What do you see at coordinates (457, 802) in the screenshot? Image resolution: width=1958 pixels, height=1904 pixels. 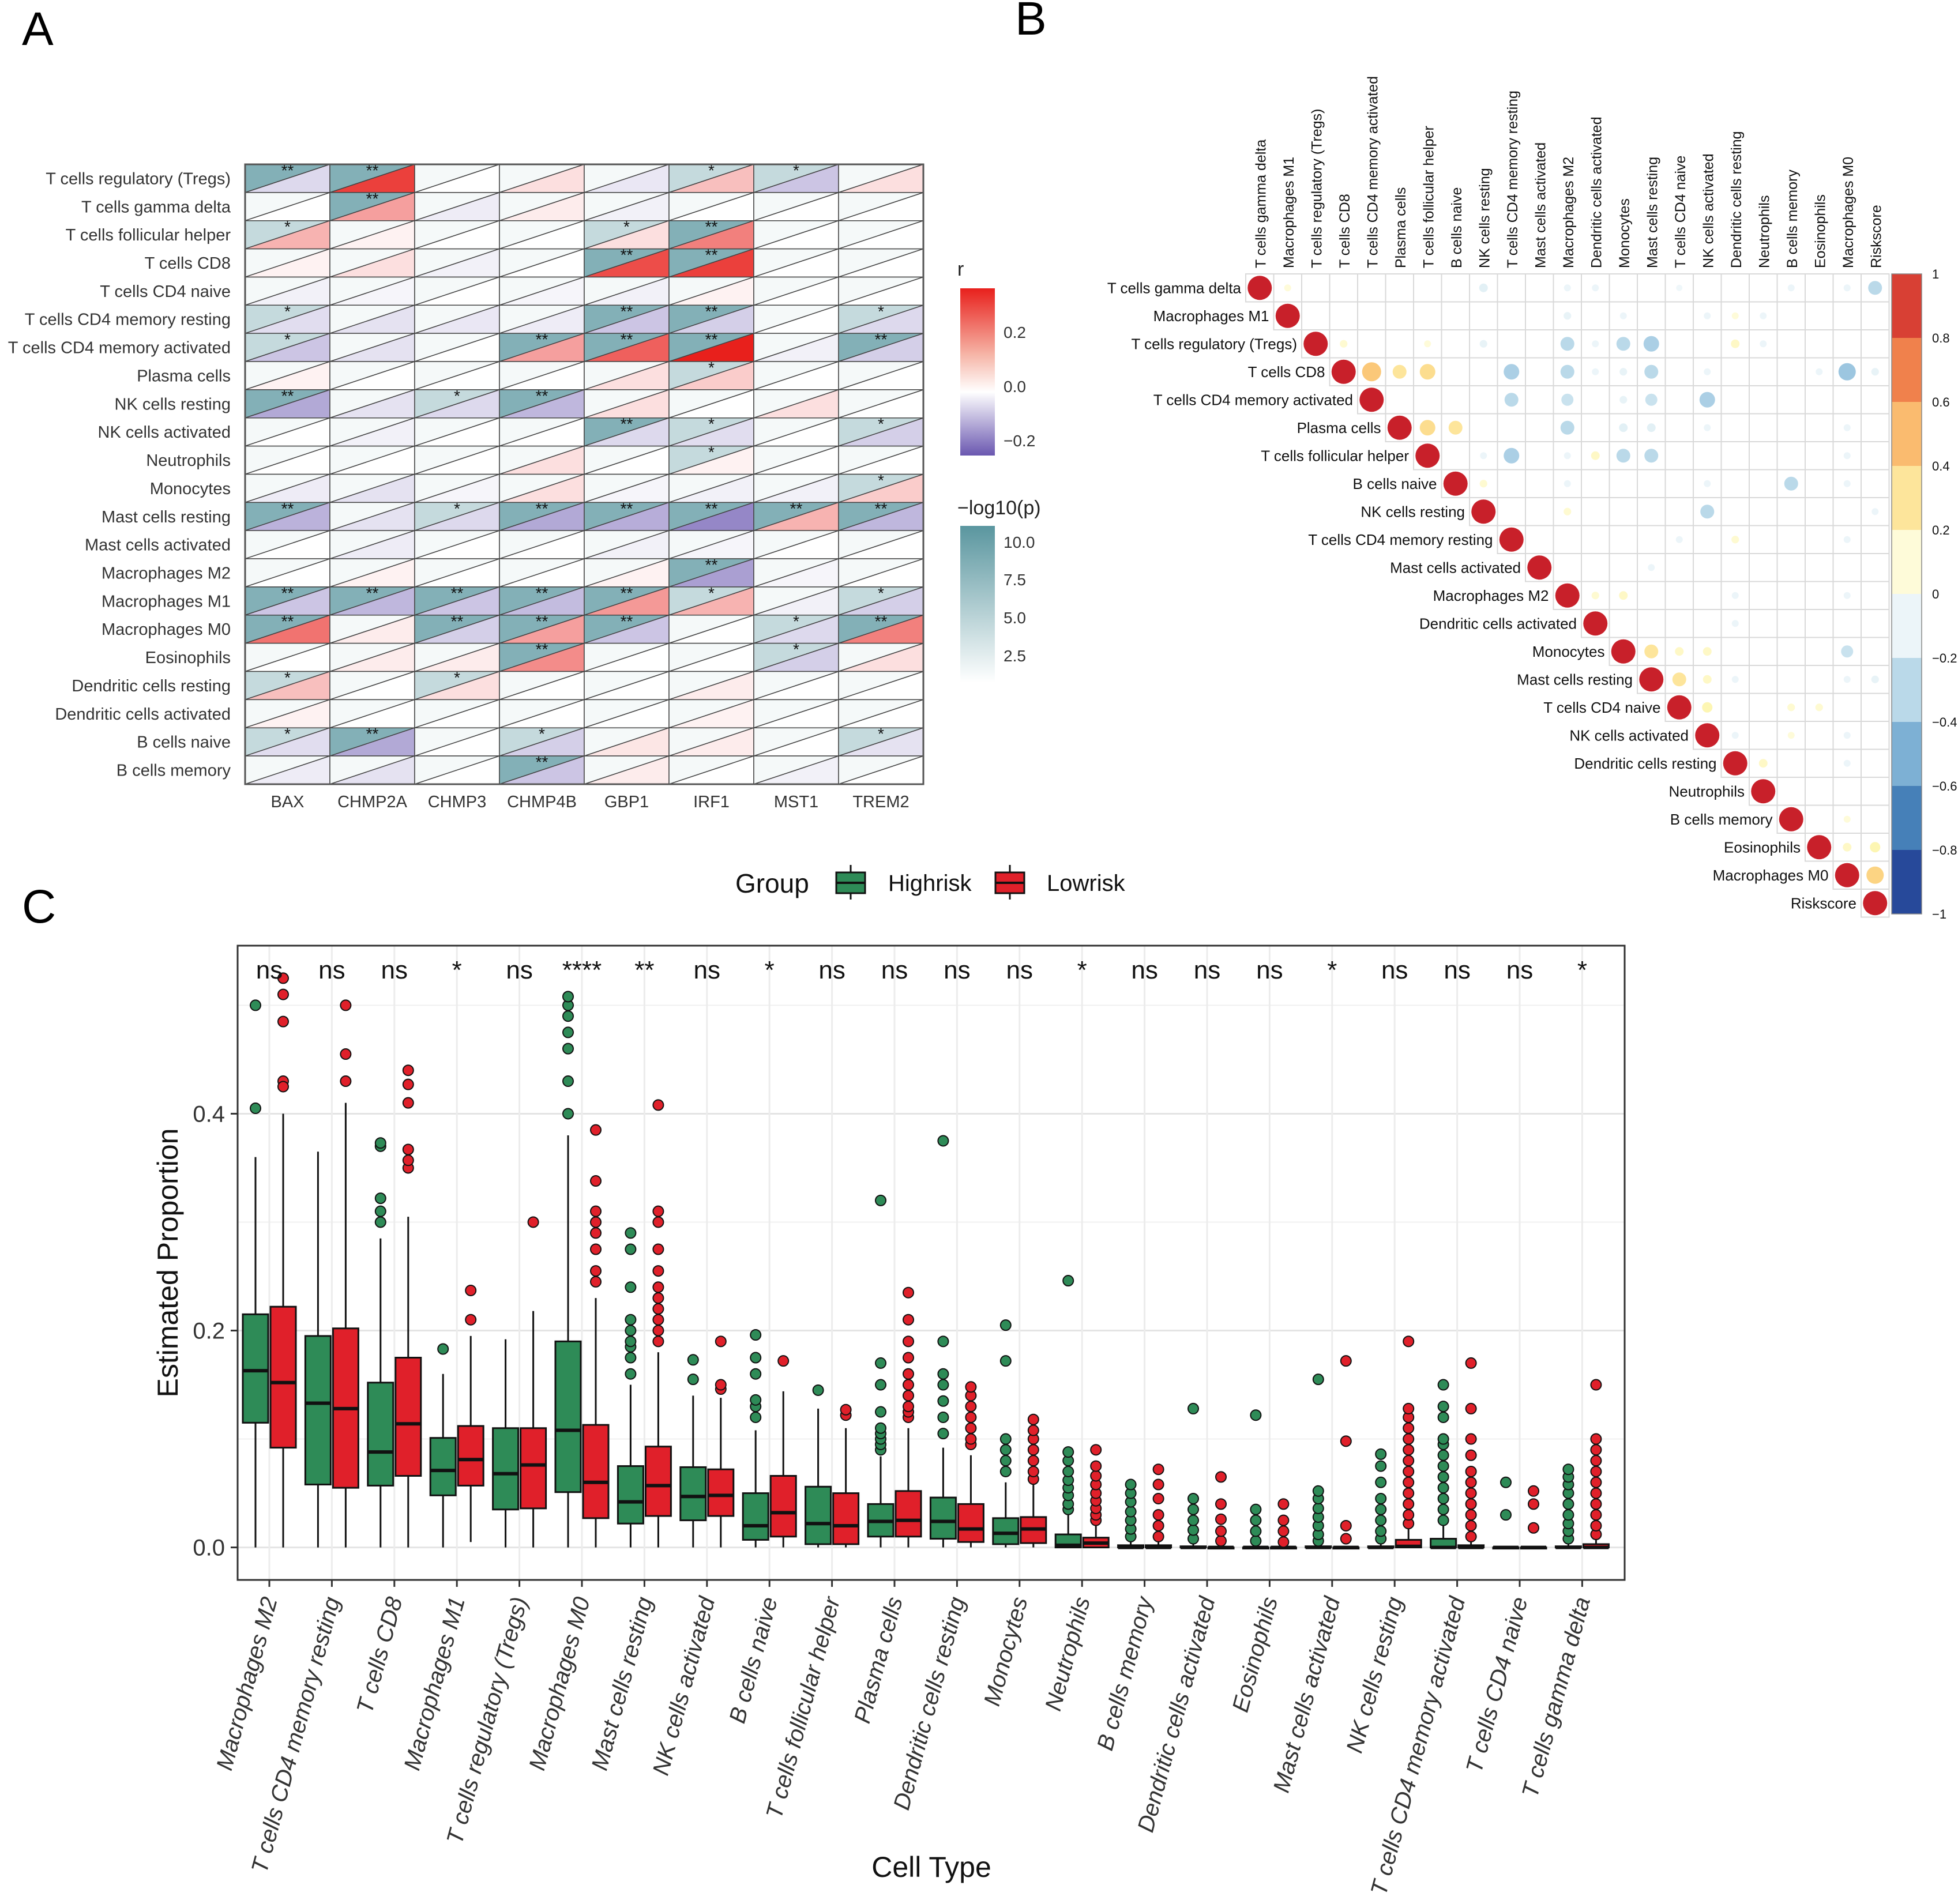 I see `heat-col-label: CHMP3` at bounding box center [457, 802].